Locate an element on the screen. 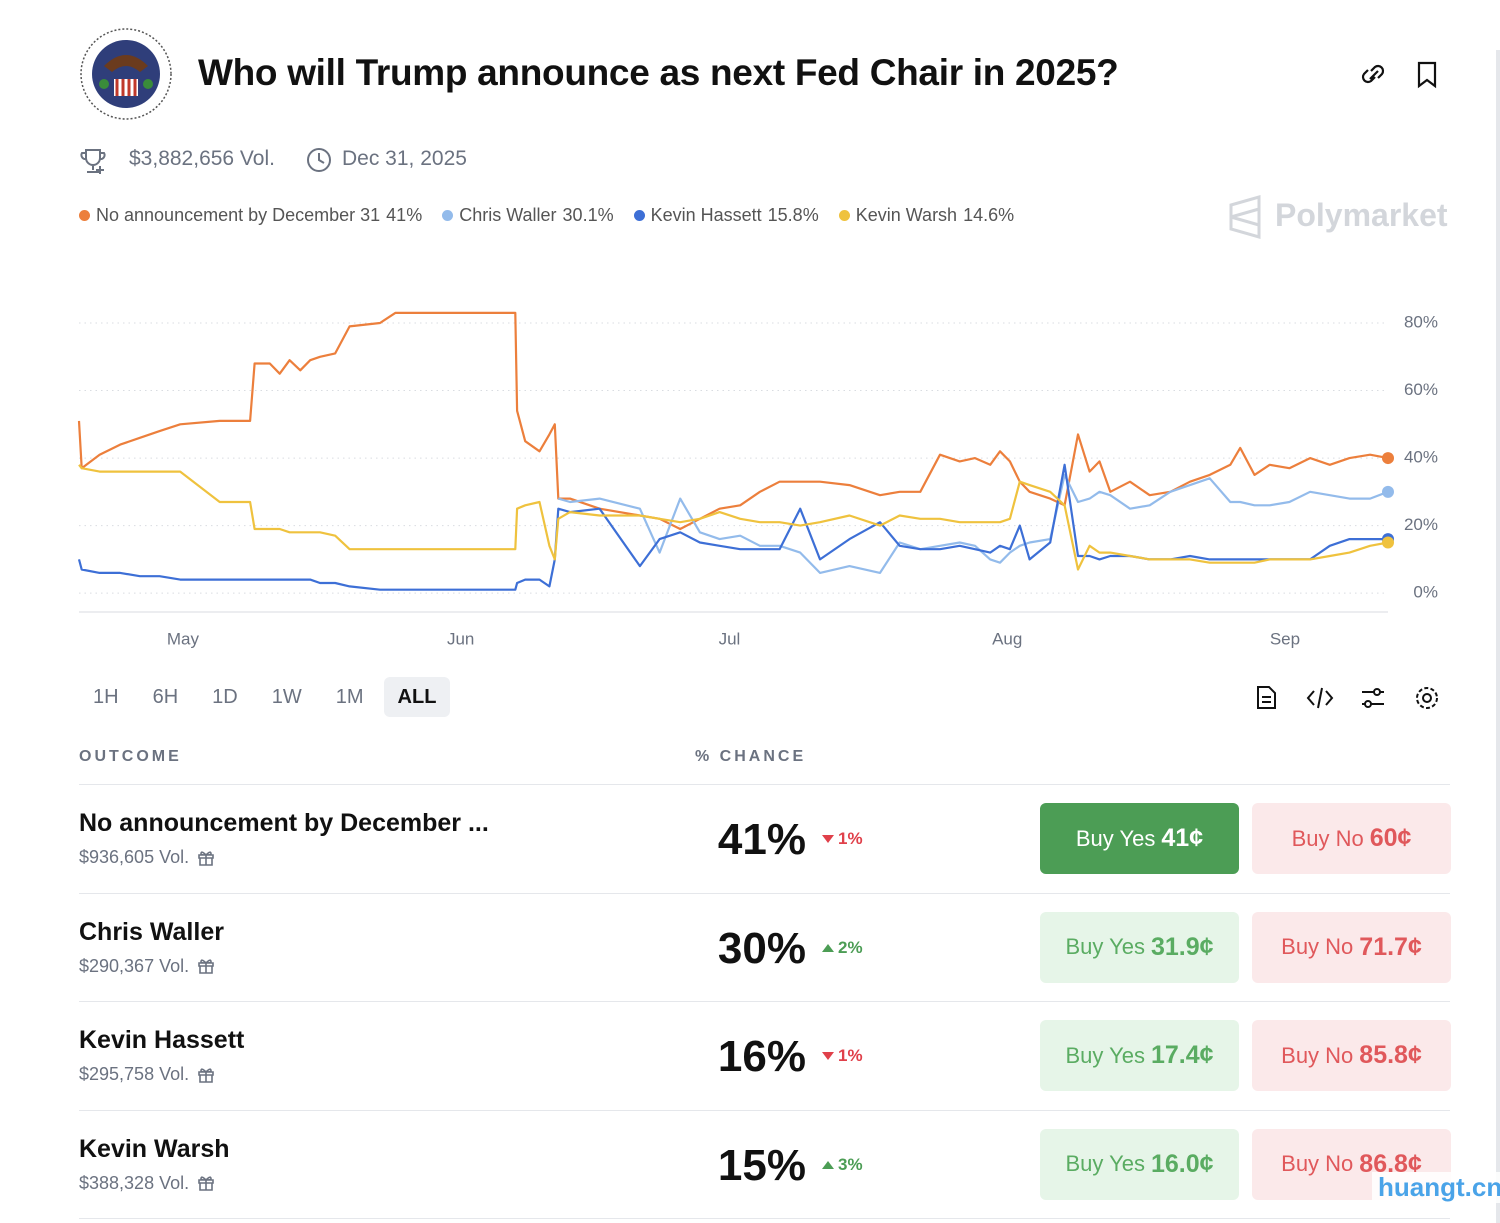  chance: 16% is located at coordinates (761, 1057).